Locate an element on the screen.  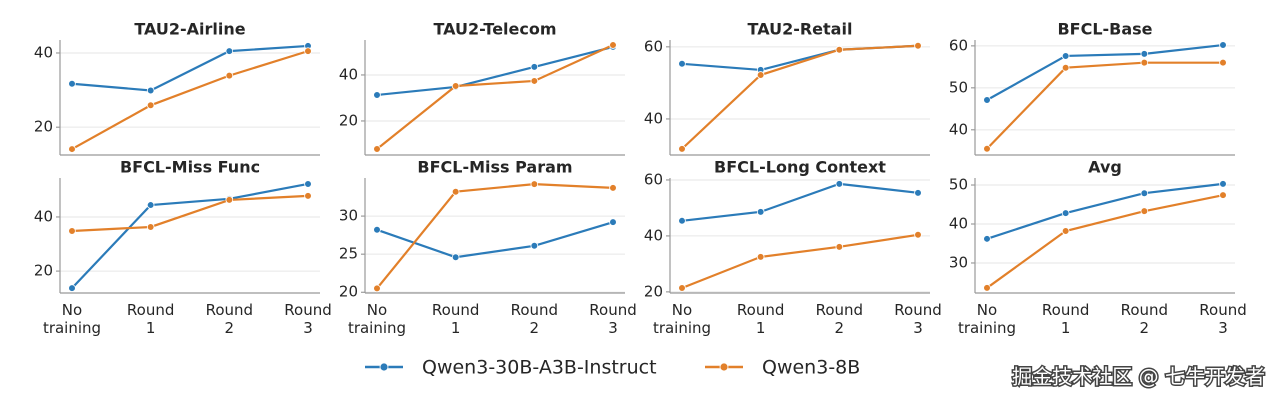
watermark: 掘金技术社区 @ 七牛开发者 is located at coordinates (1138, 377).